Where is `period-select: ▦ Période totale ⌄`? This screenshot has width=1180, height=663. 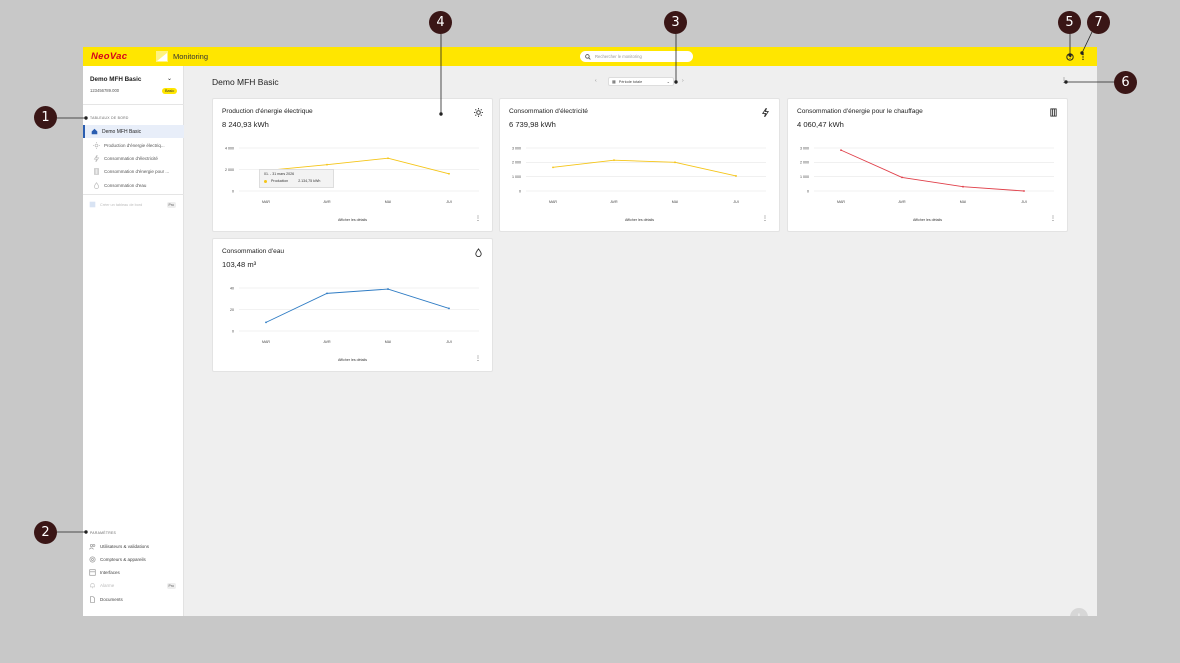
period-select: ▦ Période totale ⌄ is located at coordinates (641, 81).